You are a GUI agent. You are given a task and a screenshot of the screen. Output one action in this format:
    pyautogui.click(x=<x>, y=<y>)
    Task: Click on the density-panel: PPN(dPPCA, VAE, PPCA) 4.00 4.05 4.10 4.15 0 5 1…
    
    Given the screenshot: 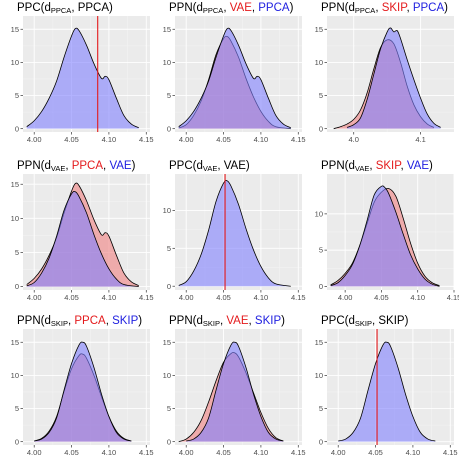 What is the action you would take?
    pyautogui.click(x=231, y=75)
    